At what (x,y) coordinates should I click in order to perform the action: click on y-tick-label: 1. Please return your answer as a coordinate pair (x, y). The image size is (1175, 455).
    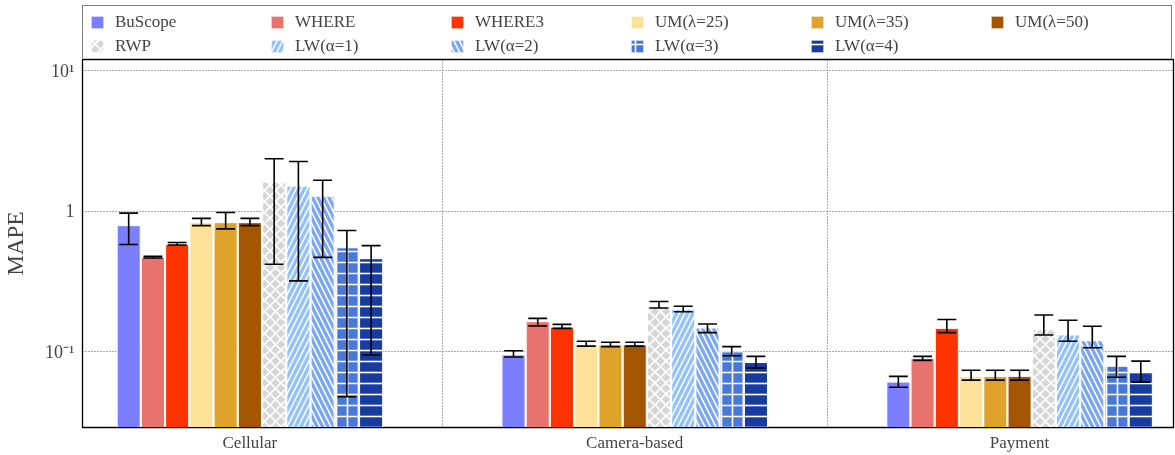
    Looking at the image, I should click on (70, 211).